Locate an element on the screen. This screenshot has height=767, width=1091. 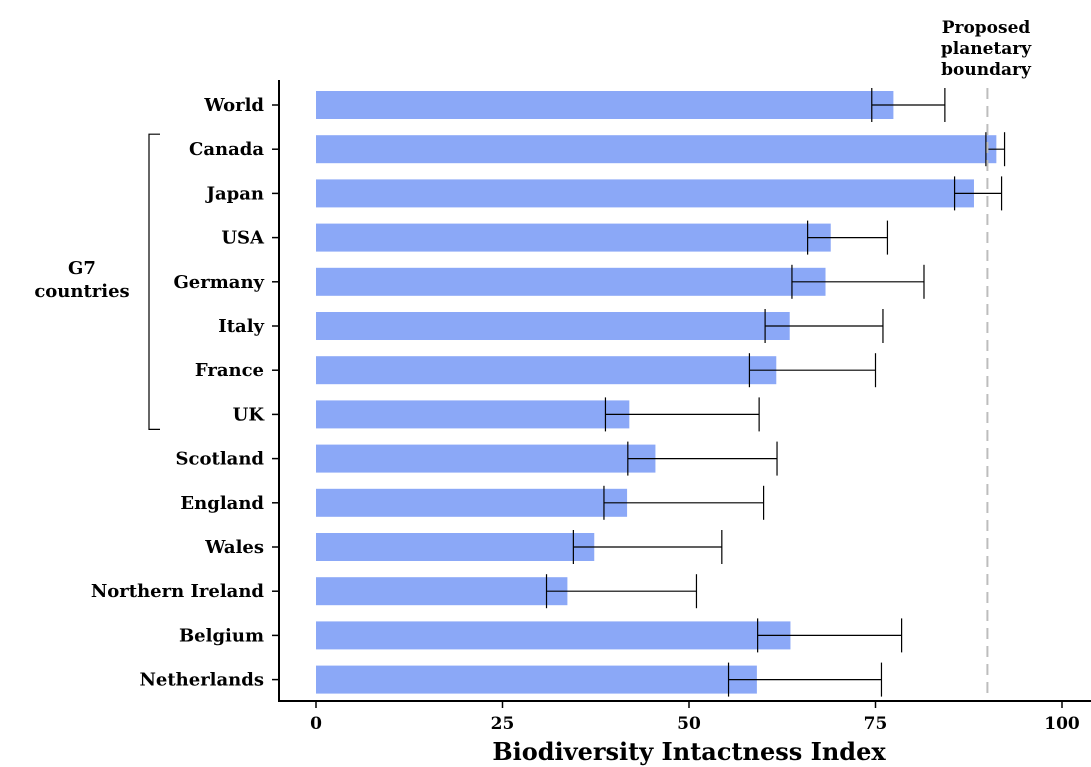
category-label-9: England is located at coordinates (222, 503).